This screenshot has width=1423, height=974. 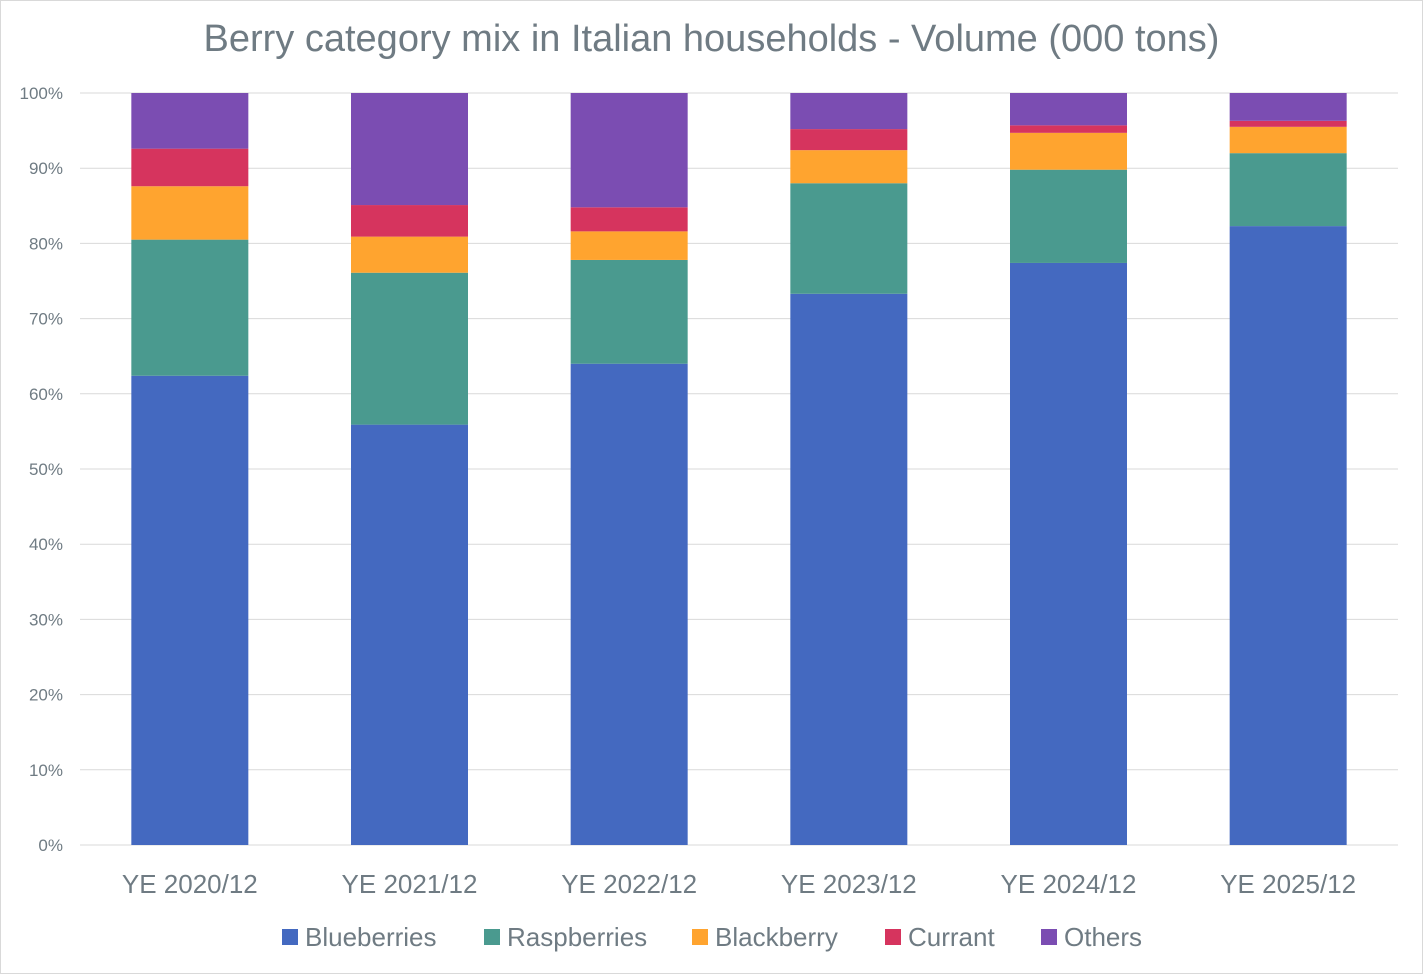 What do you see at coordinates (46, 319) in the screenshot?
I see `y-tick-label: 70%` at bounding box center [46, 319].